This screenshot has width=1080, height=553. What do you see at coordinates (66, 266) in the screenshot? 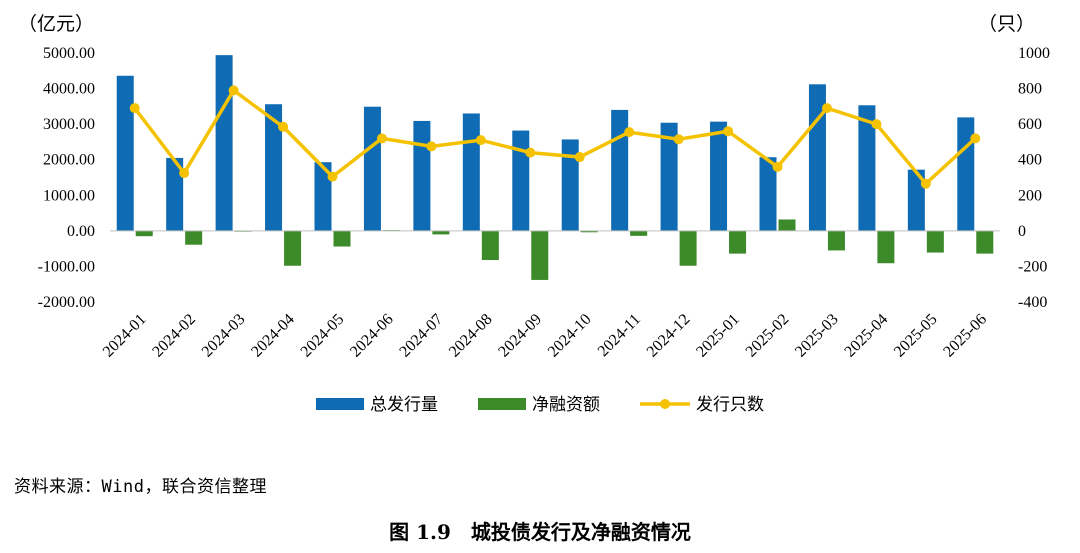
I see `left-tick-label: -1000.00` at bounding box center [66, 266].